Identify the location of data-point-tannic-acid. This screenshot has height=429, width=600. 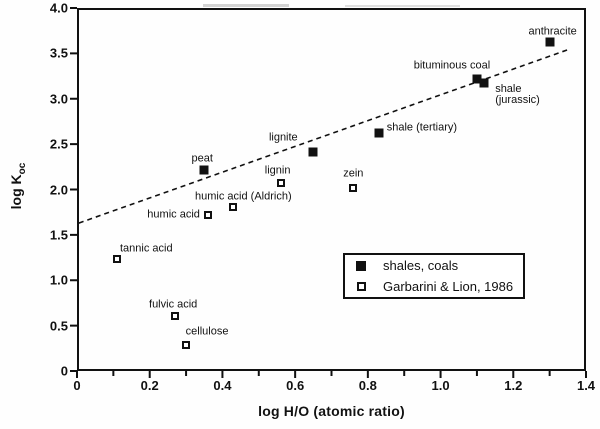
(116, 259).